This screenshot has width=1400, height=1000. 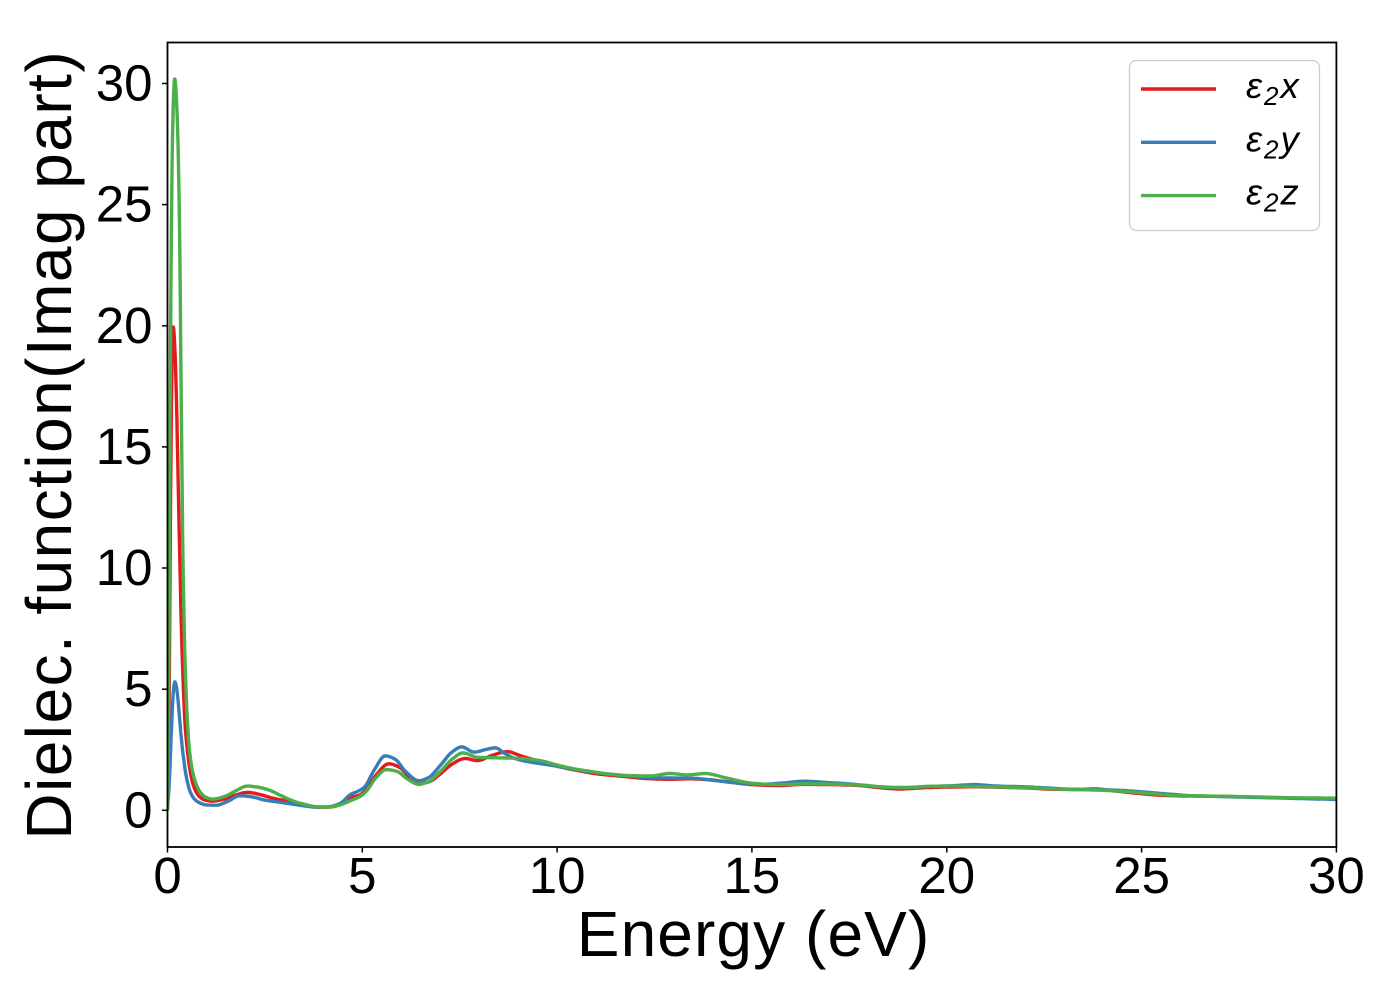 What do you see at coordinates (754, 934) in the screenshot?
I see `svg-text: Energy (eV)` at bounding box center [754, 934].